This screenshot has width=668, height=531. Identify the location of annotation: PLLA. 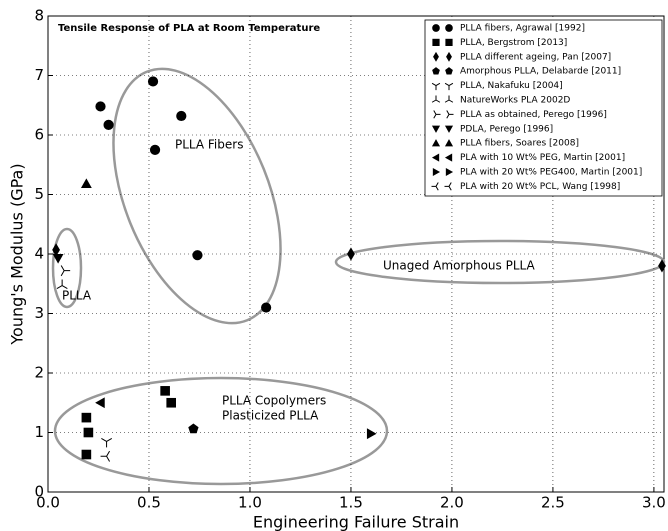
(77, 296).